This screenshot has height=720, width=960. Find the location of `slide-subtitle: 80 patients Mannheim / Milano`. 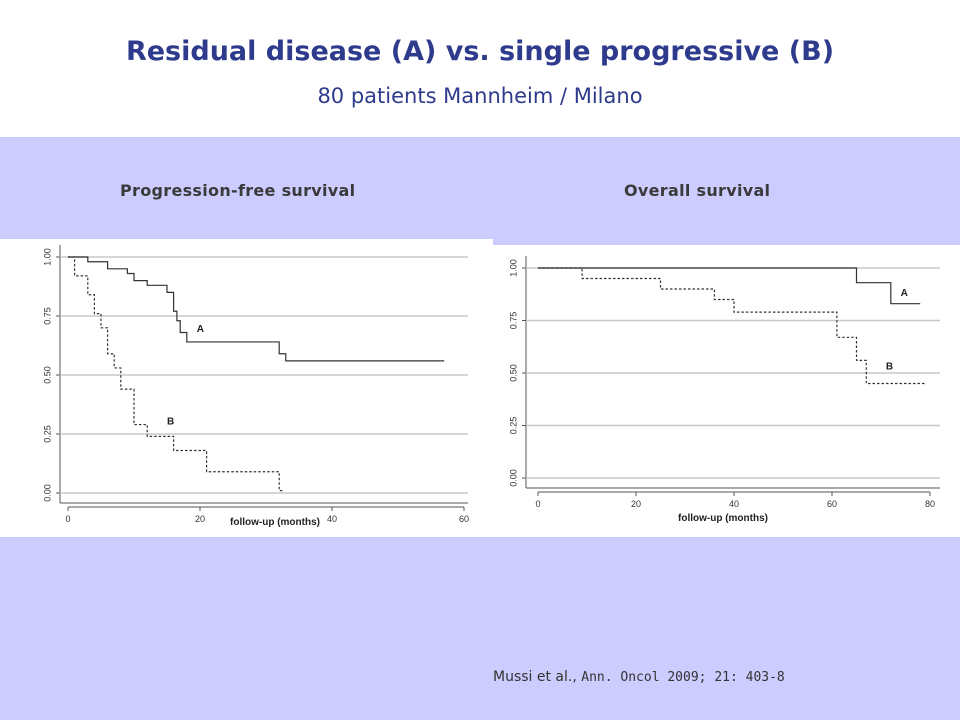

slide-subtitle: 80 patients Mannheim / Milano is located at coordinates (480, 96).